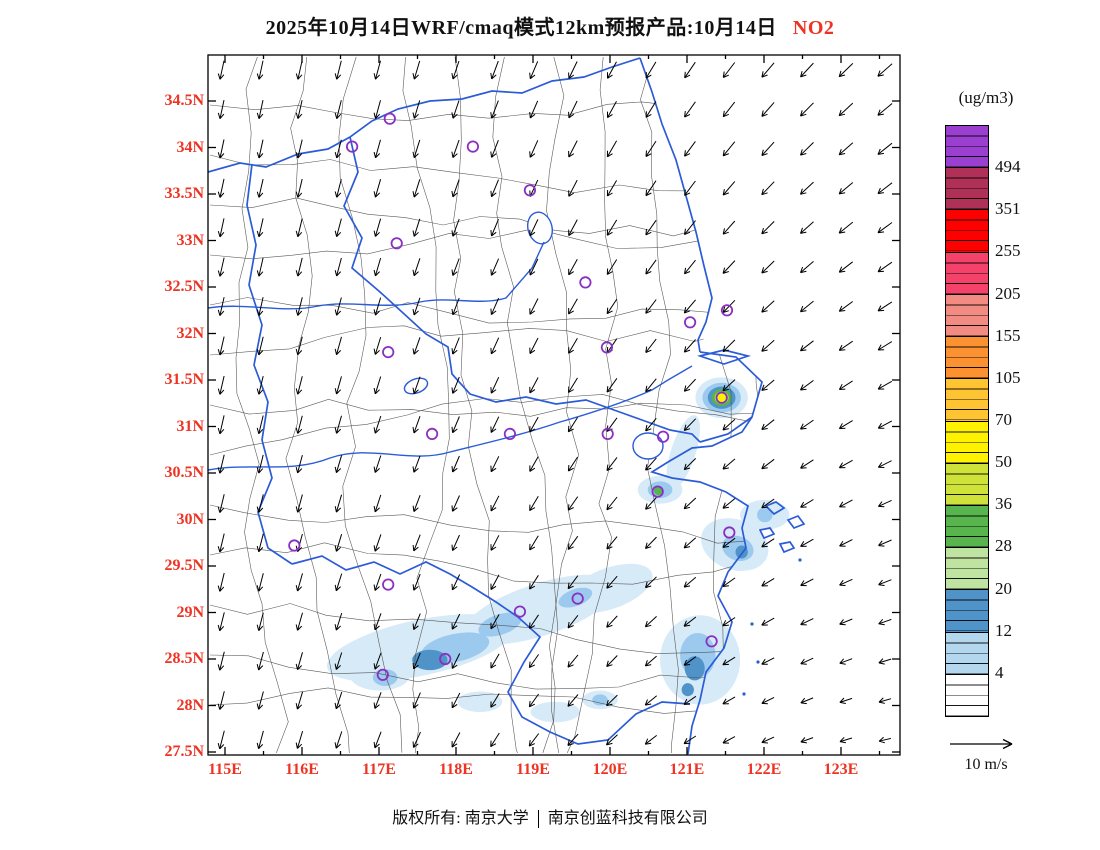  What do you see at coordinates (184, 286) in the screenshot?
I see `lat-tick-label: 32.5N` at bounding box center [184, 286].